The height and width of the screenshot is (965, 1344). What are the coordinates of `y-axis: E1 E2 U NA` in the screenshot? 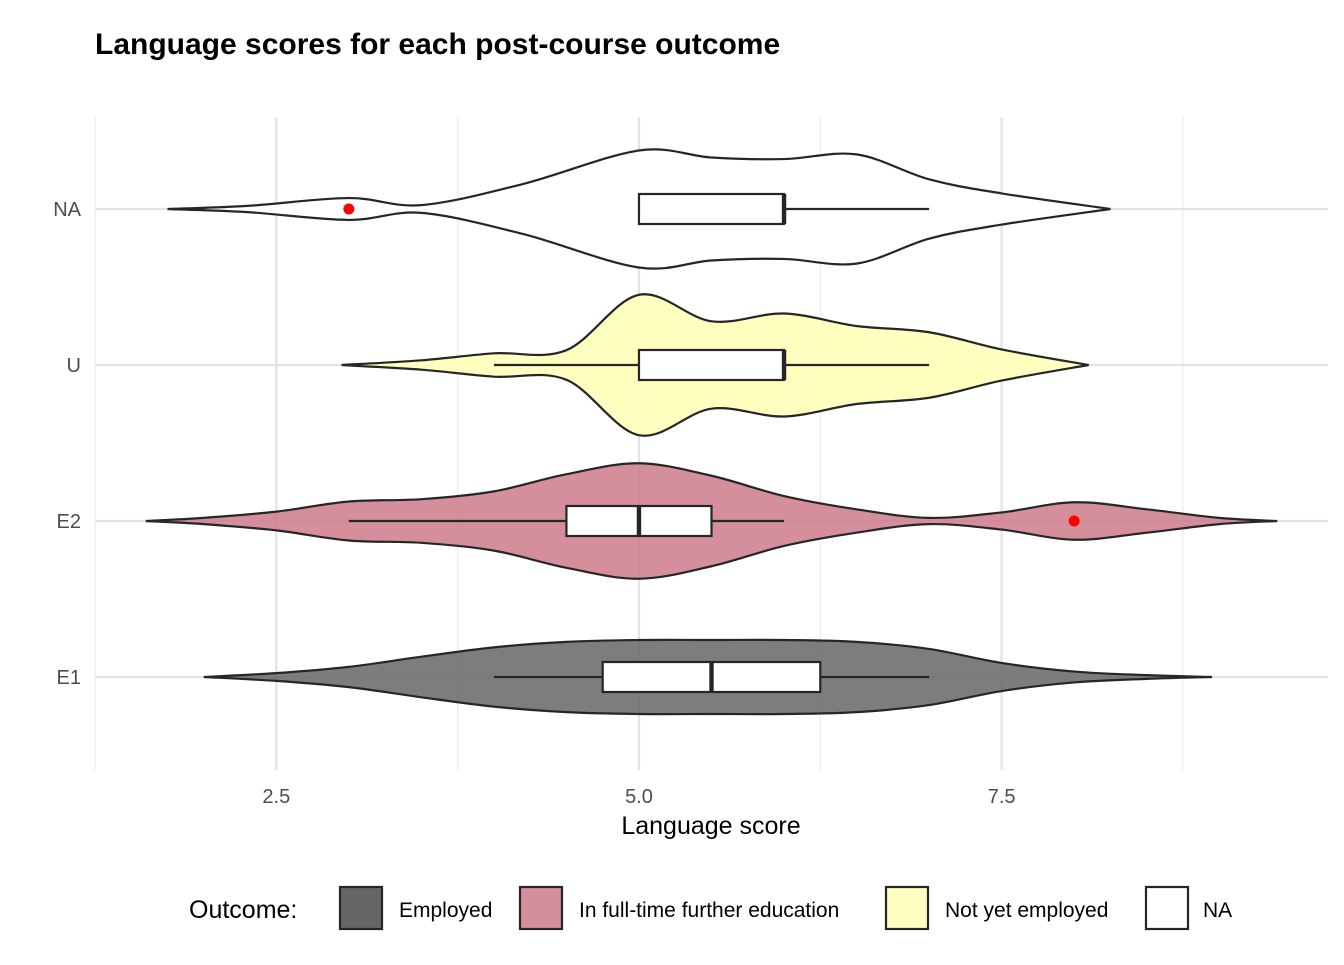 It's located at (67, 444).